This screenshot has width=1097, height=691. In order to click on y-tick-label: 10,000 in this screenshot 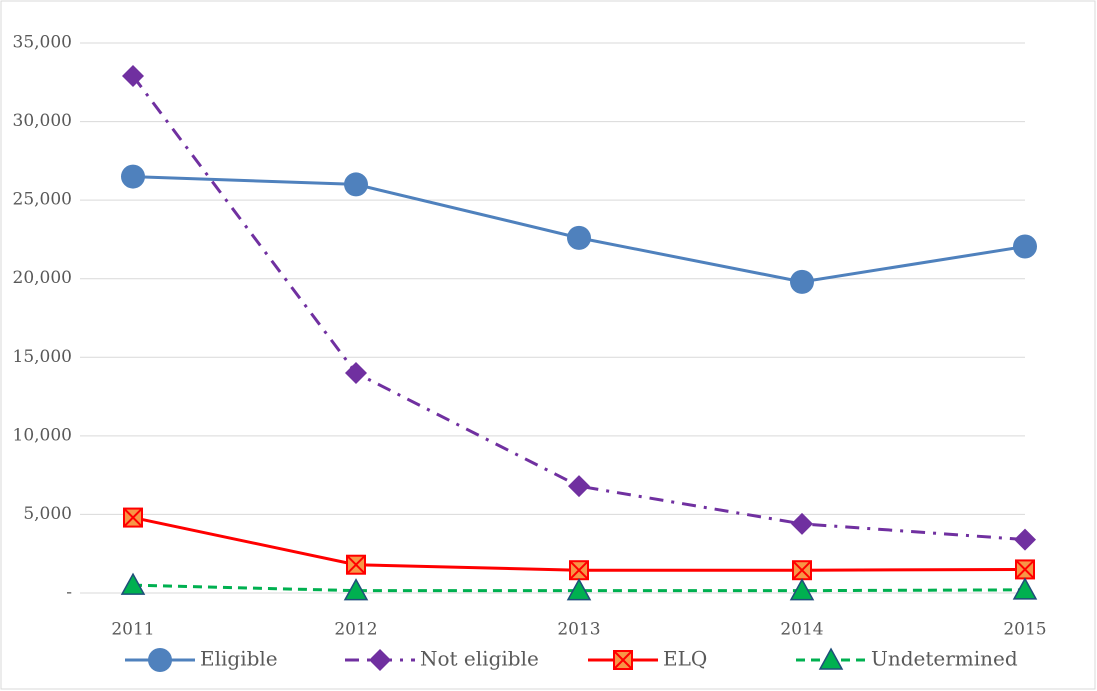, I will do `click(42, 435)`.